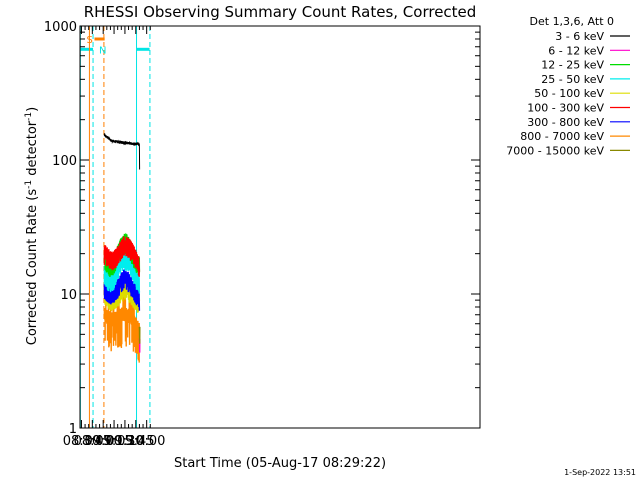  What do you see at coordinates (29, 184) in the screenshot?
I see `y-axis-label-sup1: -1` at bounding box center [29, 184].